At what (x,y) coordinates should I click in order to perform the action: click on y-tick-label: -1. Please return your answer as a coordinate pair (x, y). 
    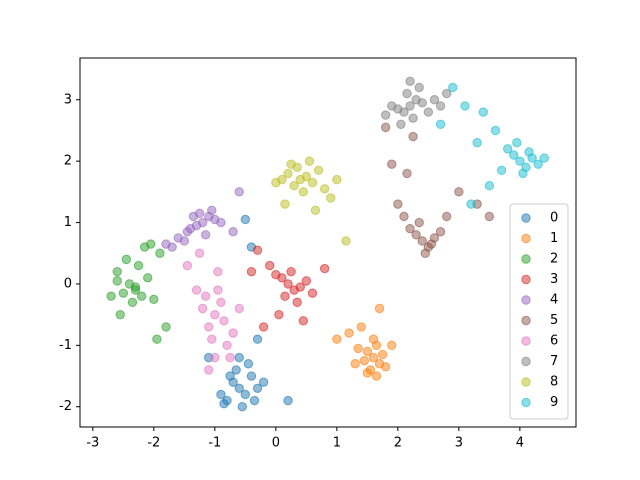
    Looking at the image, I should click on (65, 345).